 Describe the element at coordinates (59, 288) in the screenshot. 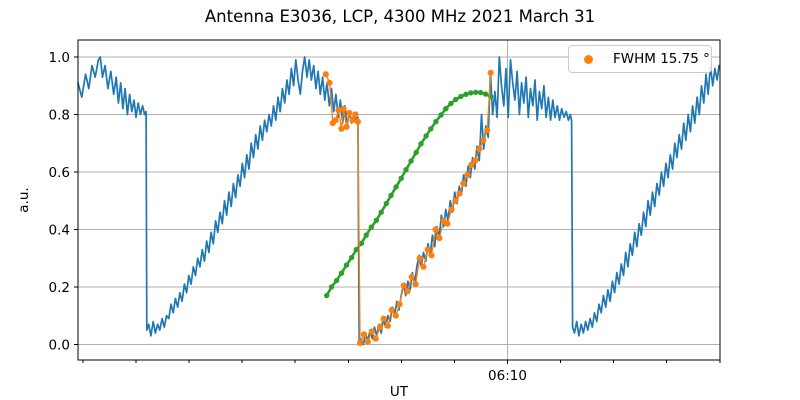

I see `y-tick-label: 0.2` at that location.